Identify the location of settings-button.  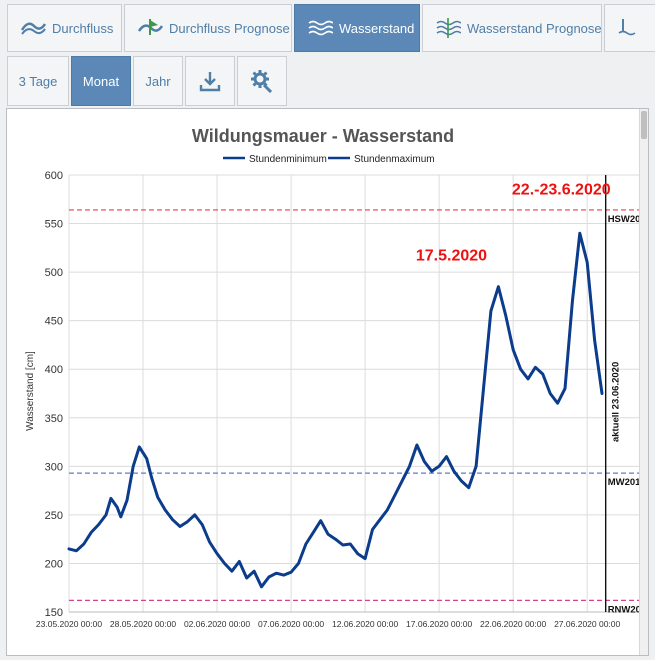
(262, 81).